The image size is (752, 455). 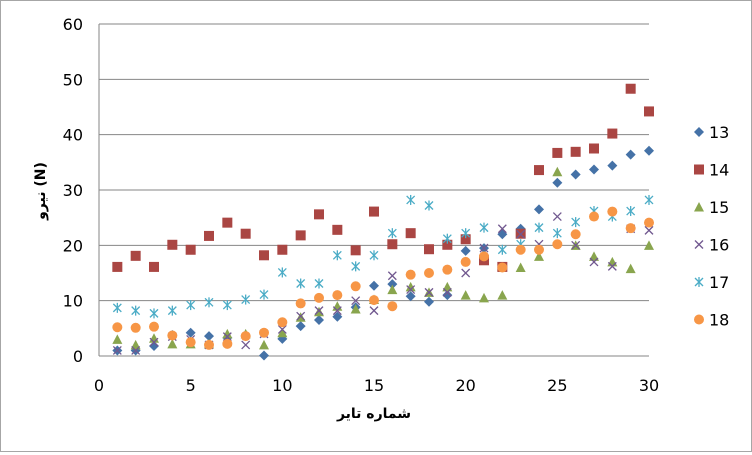 I want to click on x-tick-label: 25, so click(x=557, y=385).